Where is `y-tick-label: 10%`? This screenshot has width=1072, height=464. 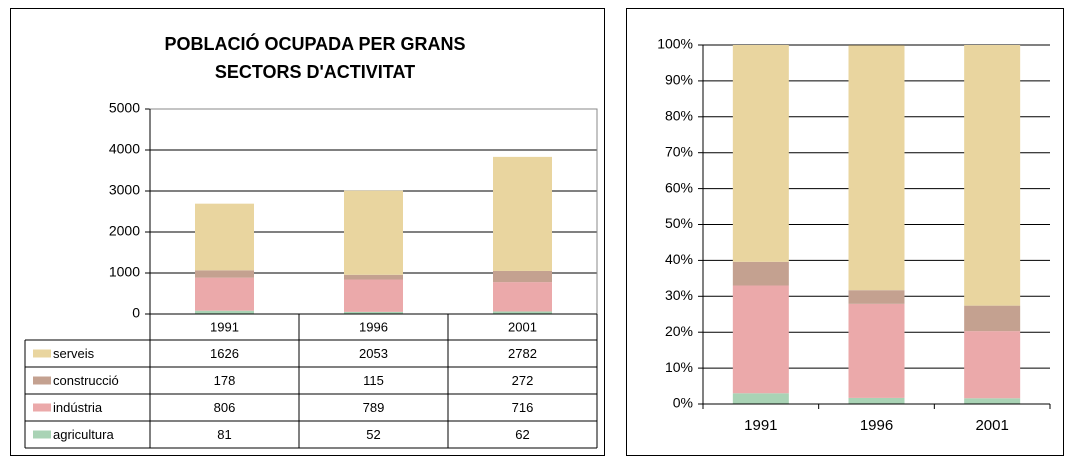 y-tick-label: 10% is located at coordinates (679, 367).